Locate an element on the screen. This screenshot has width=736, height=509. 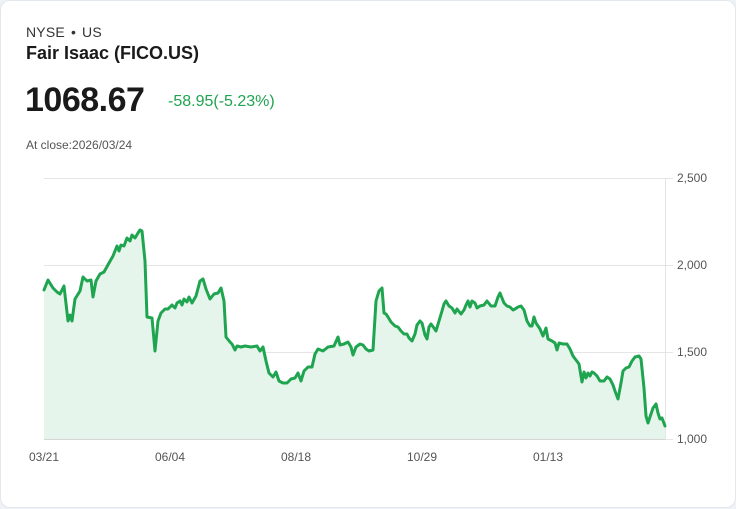
exchange-label: NYSE is located at coordinates (45, 32).